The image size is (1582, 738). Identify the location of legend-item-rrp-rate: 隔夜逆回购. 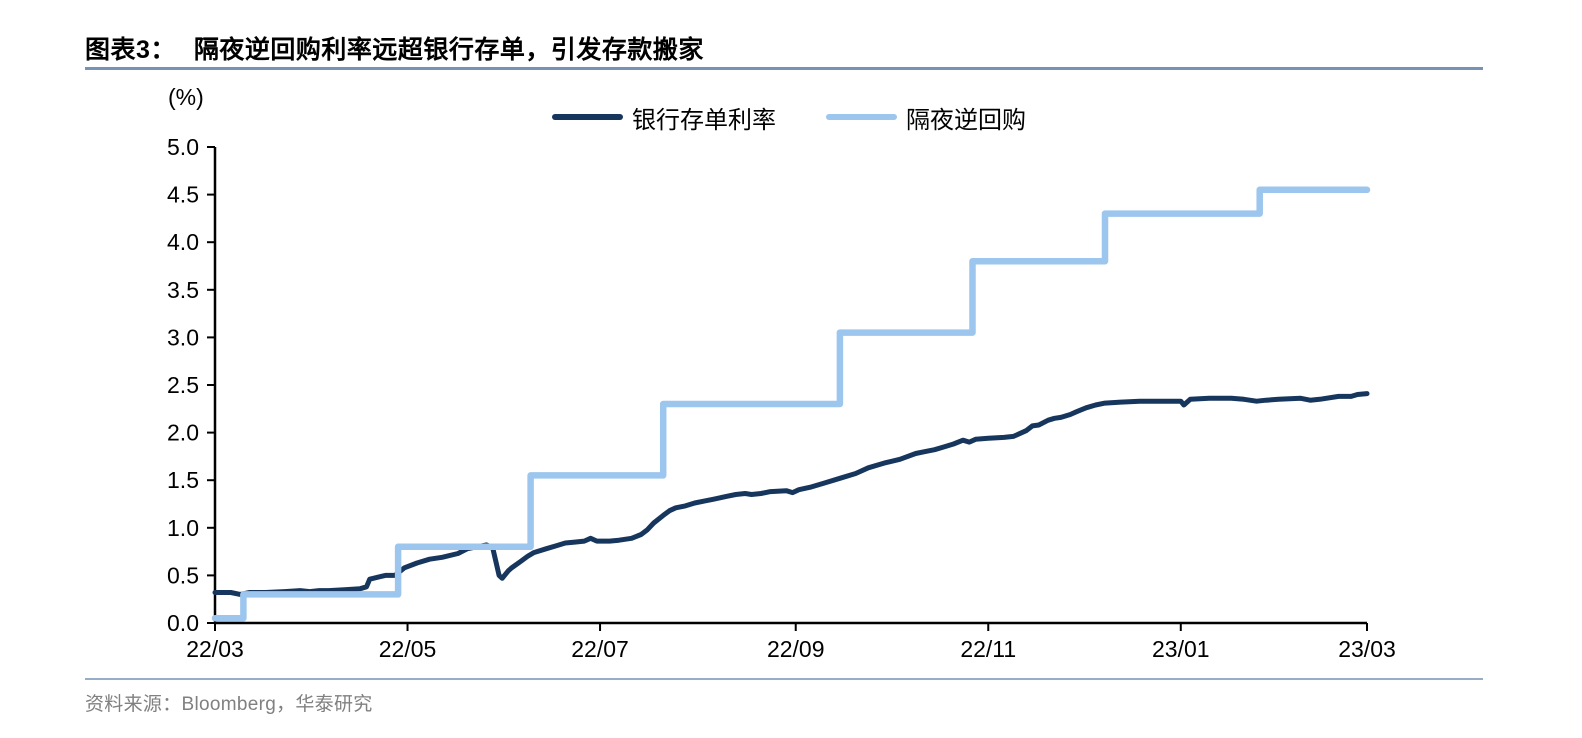
(926, 117).